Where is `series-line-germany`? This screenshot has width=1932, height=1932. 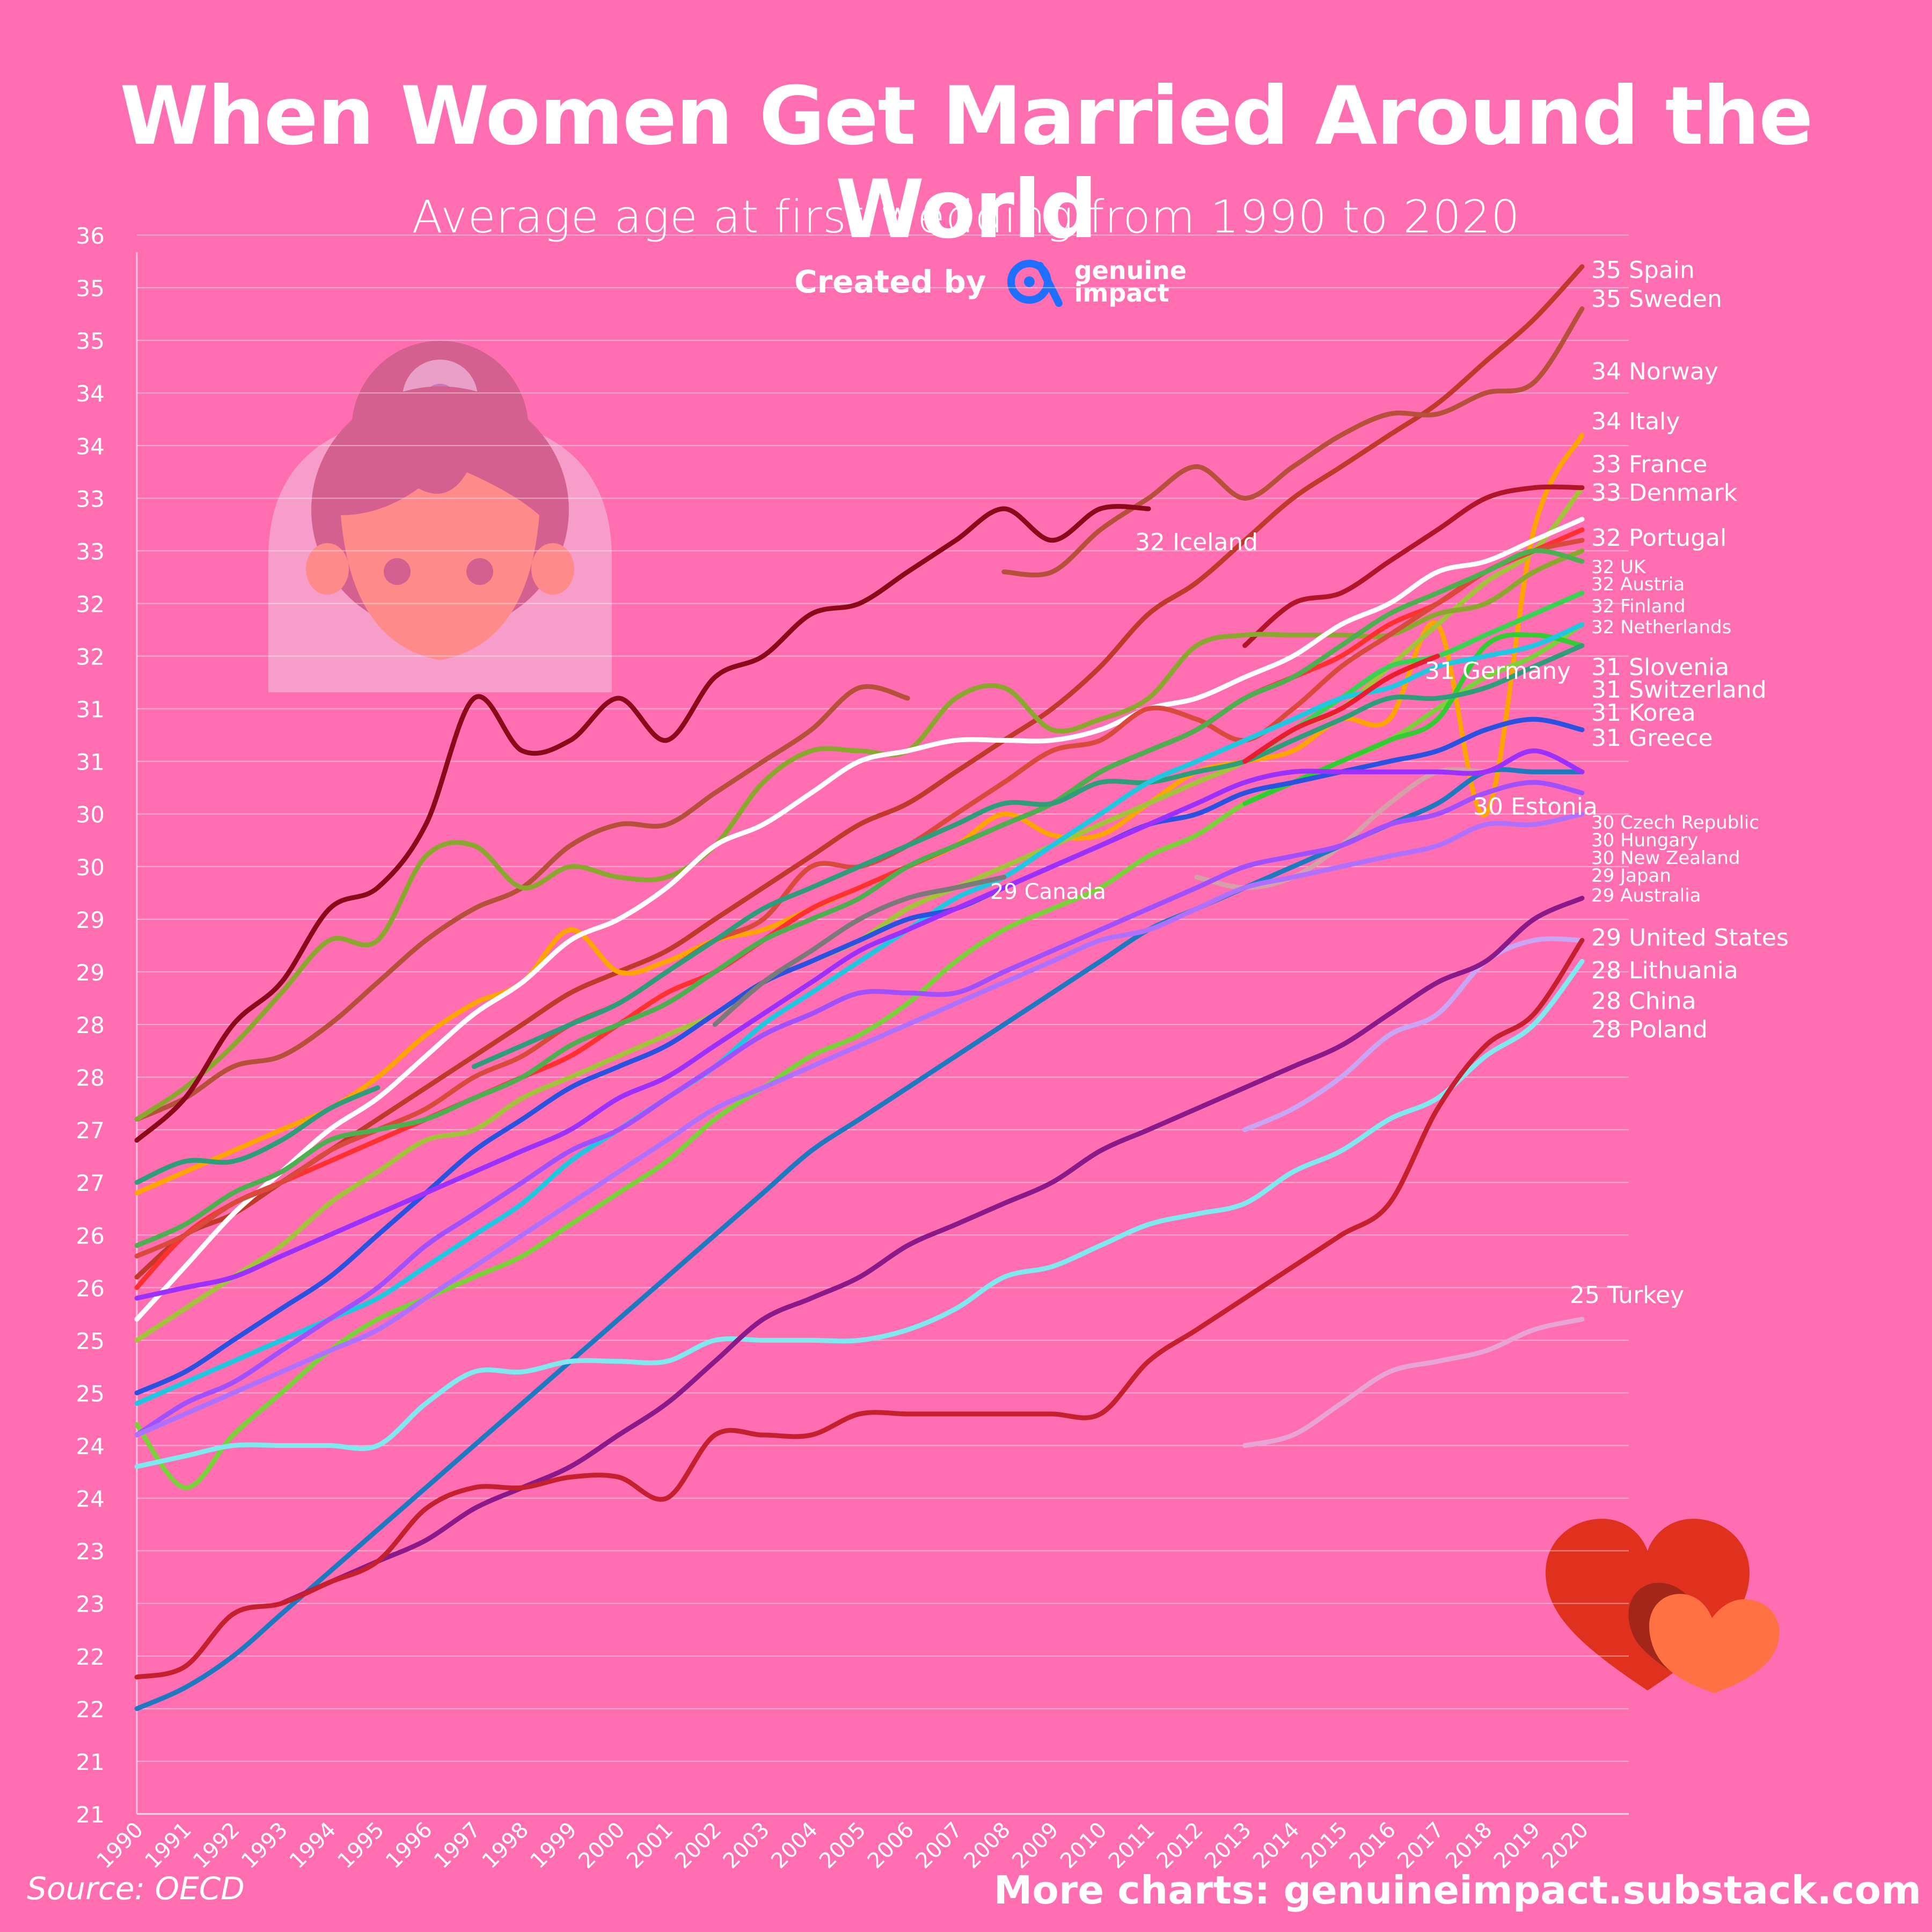
series-line-germany is located at coordinates (1341, 709).